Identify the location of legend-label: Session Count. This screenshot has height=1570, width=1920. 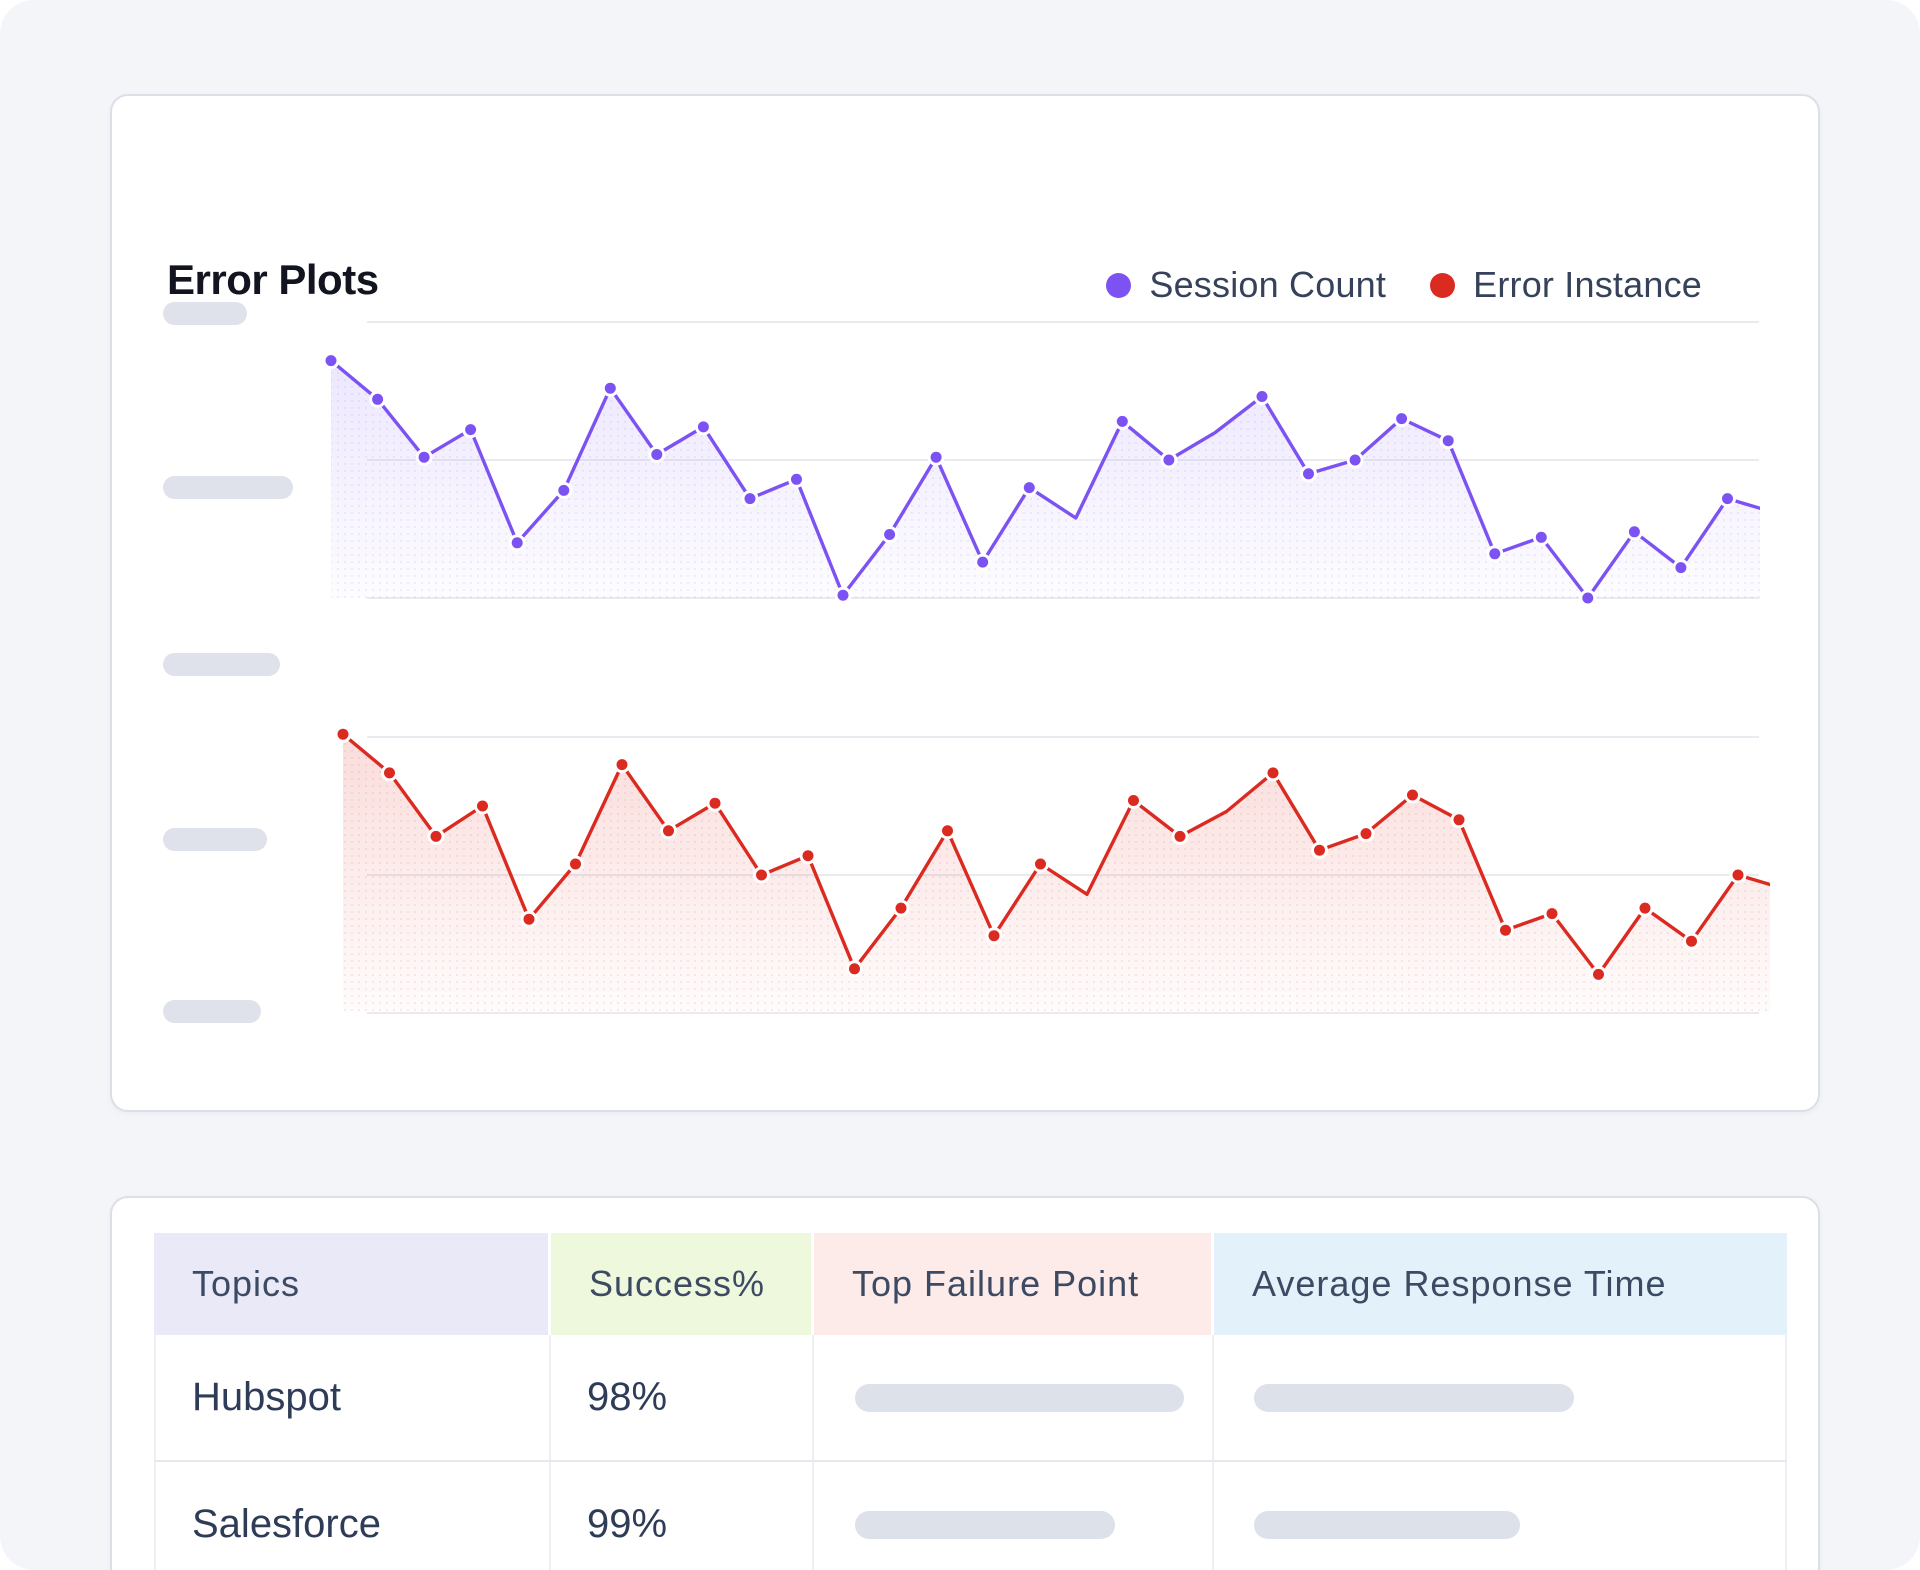
(1268, 284).